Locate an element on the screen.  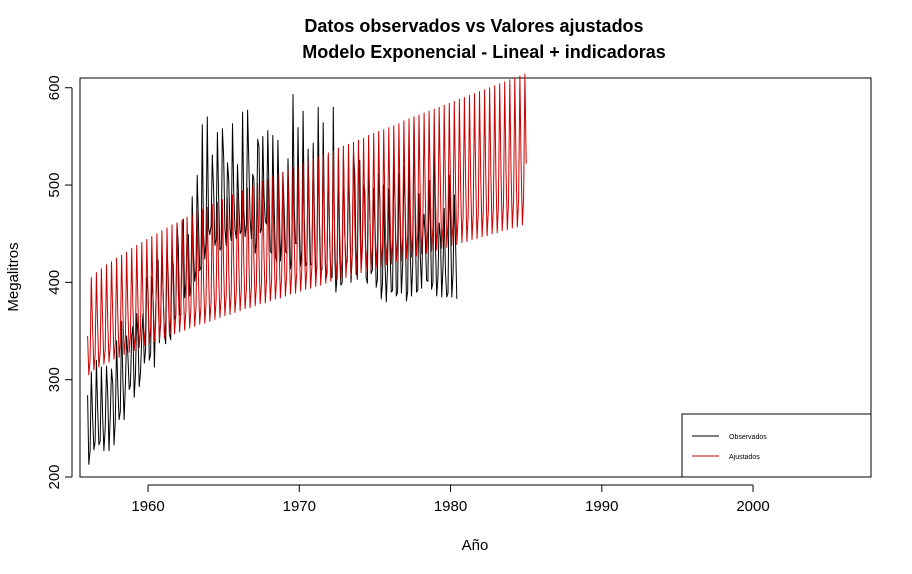
legend-label-ajustados: Ajustados is located at coordinates (744, 457).